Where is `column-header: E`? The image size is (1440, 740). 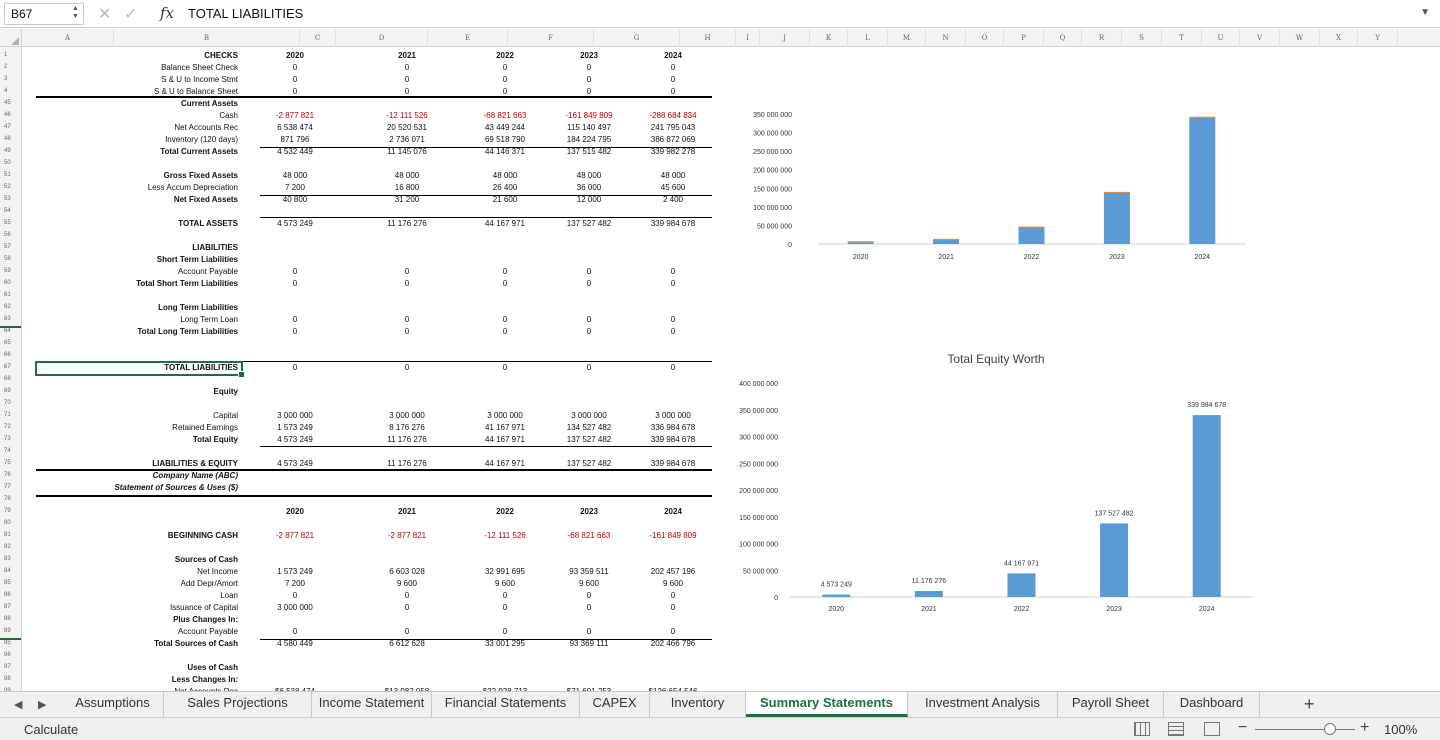
column-header: E is located at coordinates (468, 38).